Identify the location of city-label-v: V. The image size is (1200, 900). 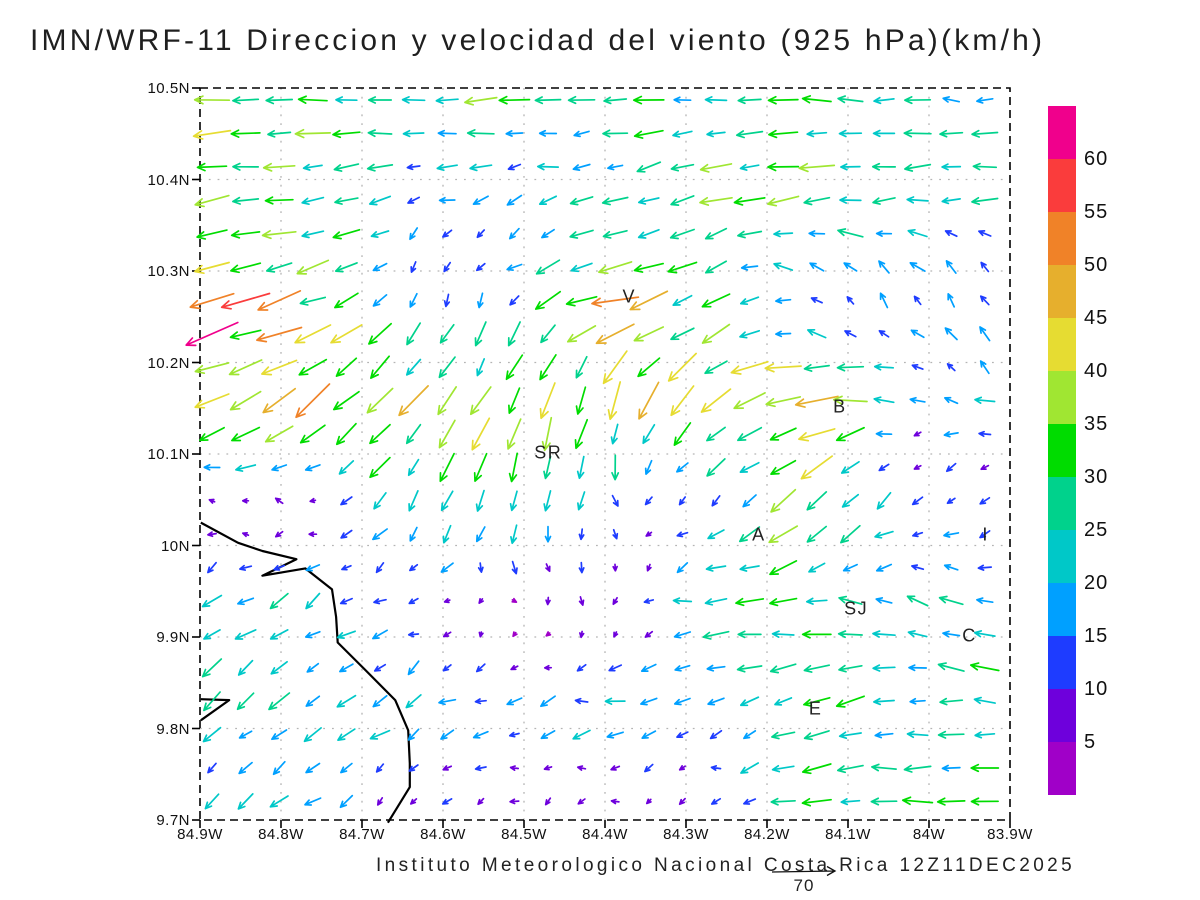
(629, 296).